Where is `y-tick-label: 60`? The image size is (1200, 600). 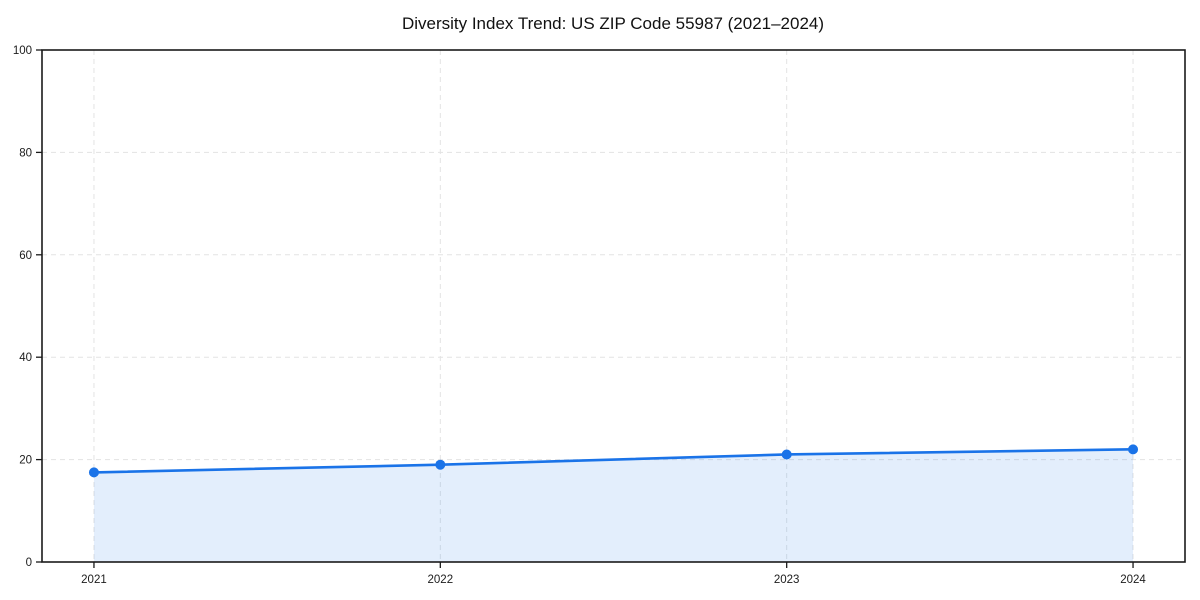
y-tick-label: 60 is located at coordinates (25, 256).